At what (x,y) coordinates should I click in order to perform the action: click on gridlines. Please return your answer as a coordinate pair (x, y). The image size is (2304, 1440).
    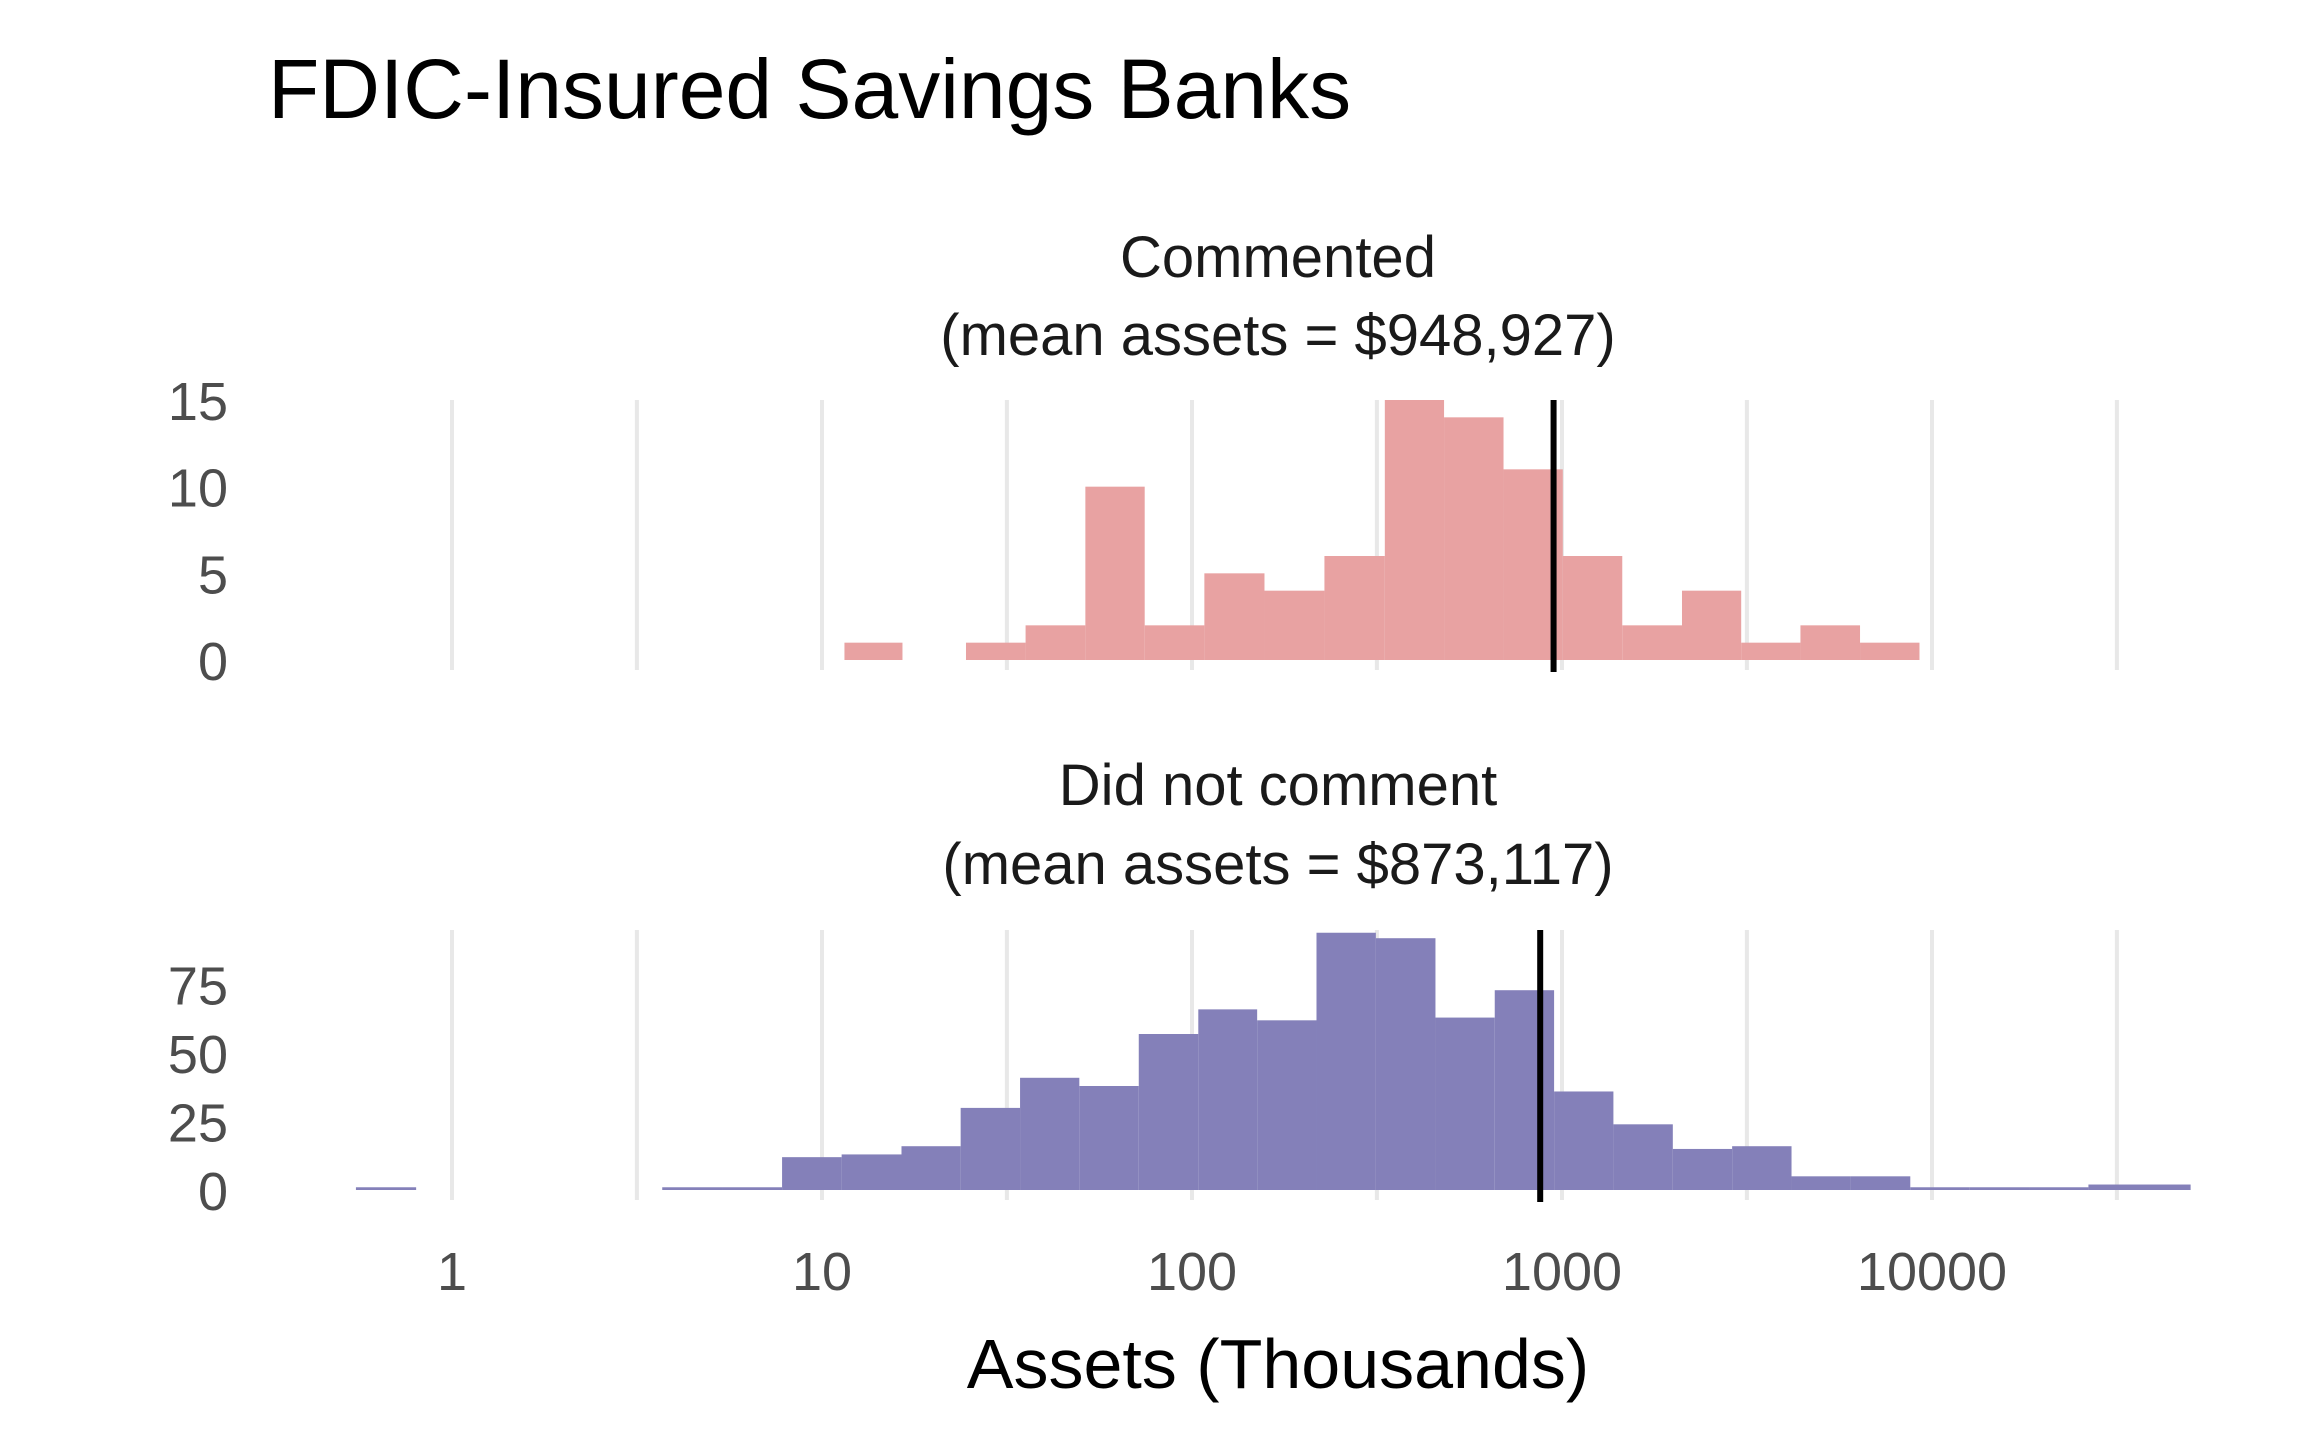
    Looking at the image, I should click on (1284, 535).